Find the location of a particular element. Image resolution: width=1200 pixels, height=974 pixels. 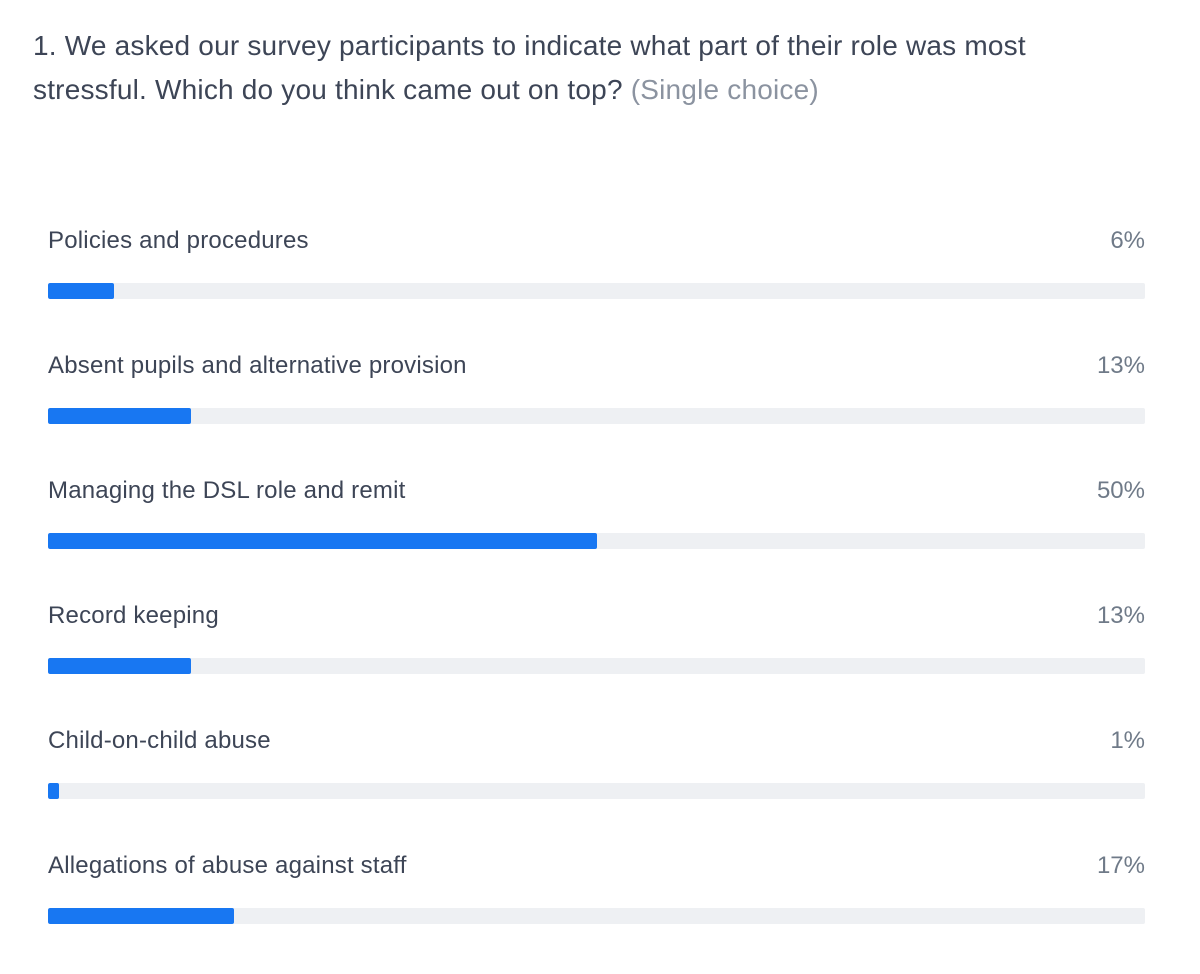

result-row: Policies and procedures 6% is located at coordinates (596, 262).